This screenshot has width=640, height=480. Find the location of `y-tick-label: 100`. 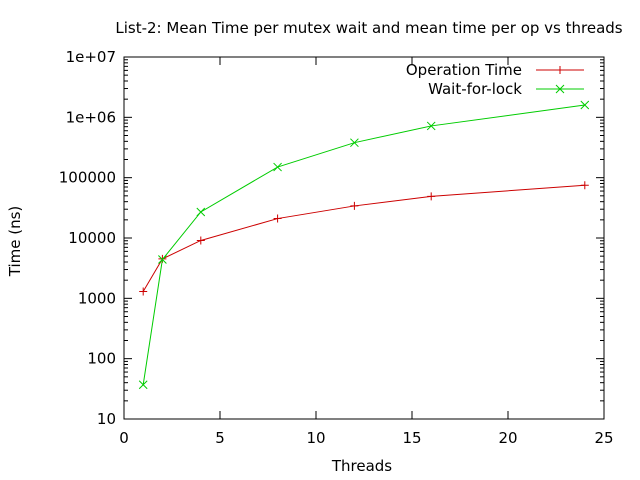

y-tick-label: 100 is located at coordinates (101, 359).